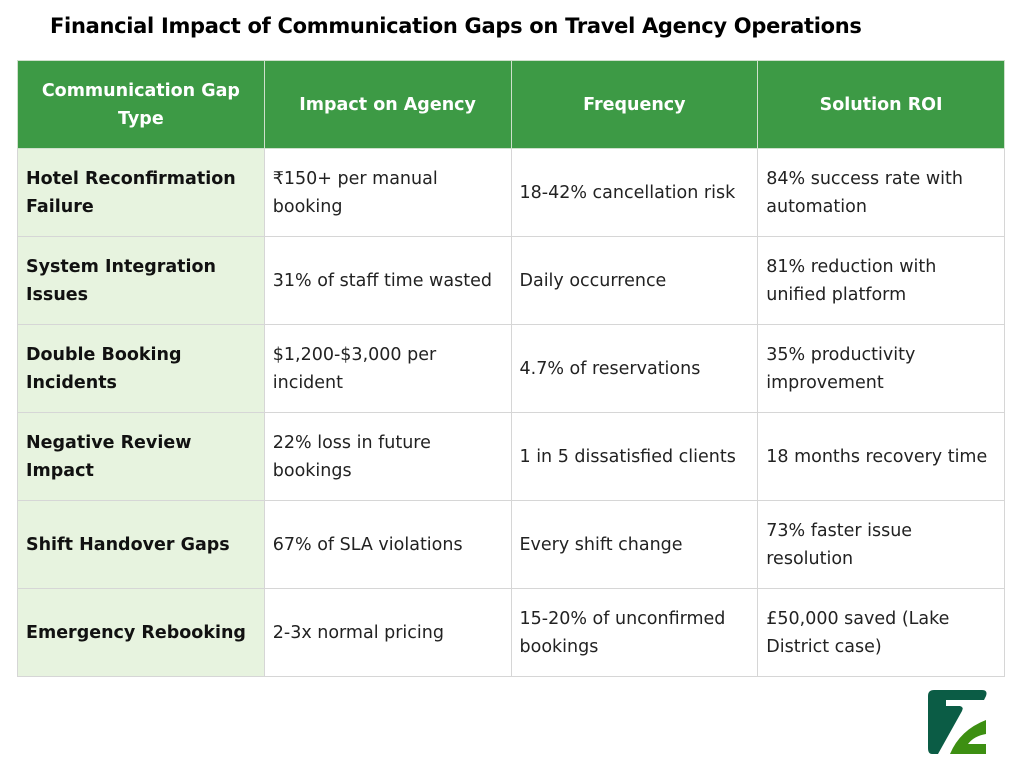 Image resolution: width=1024 pixels, height=768 pixels. I want to click on table-cell: 4.7% of reservations, so click(634, 368).